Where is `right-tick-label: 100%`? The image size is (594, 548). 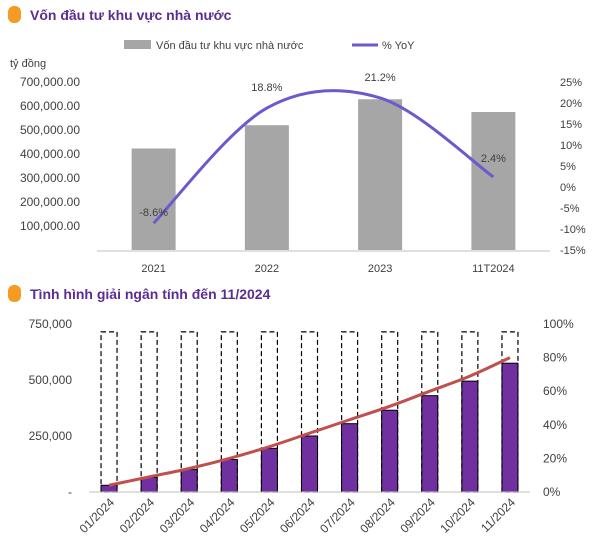
right-tick-label: 100% is located at coordinates (558, 324).